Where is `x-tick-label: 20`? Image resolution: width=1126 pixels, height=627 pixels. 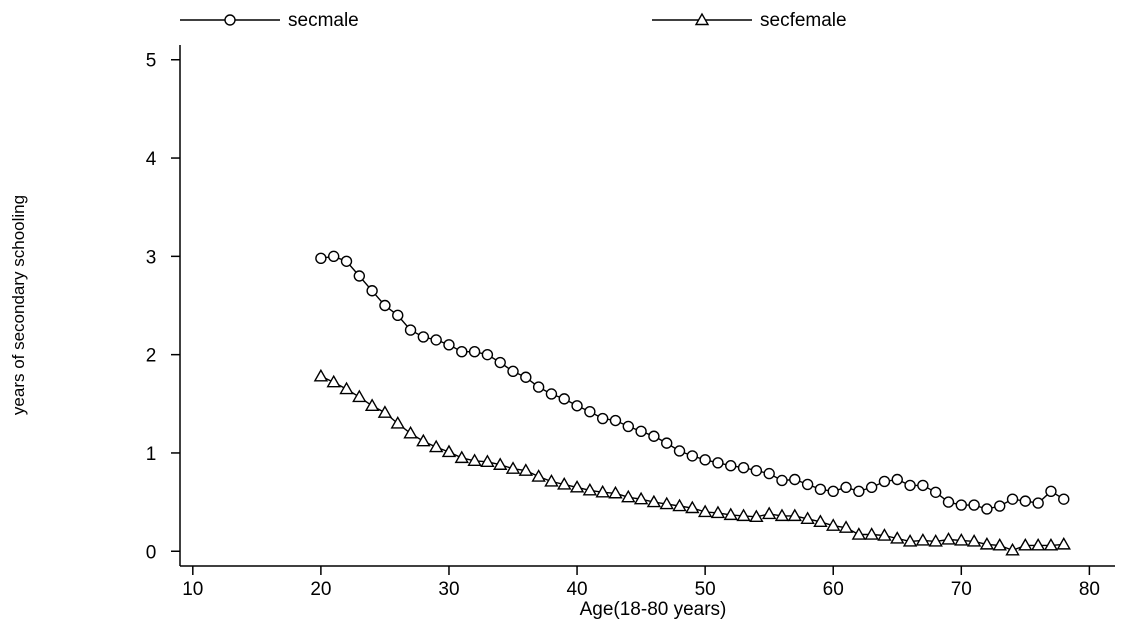 x-tick-label: 20 is located at coordinates (320, 589).